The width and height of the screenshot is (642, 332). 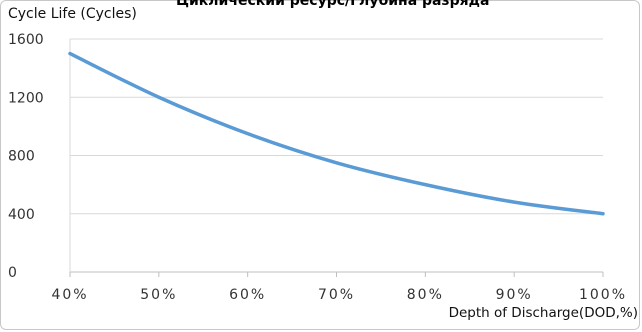 I want to click on x-tick-label: 40%, so click(x=69, y=295).